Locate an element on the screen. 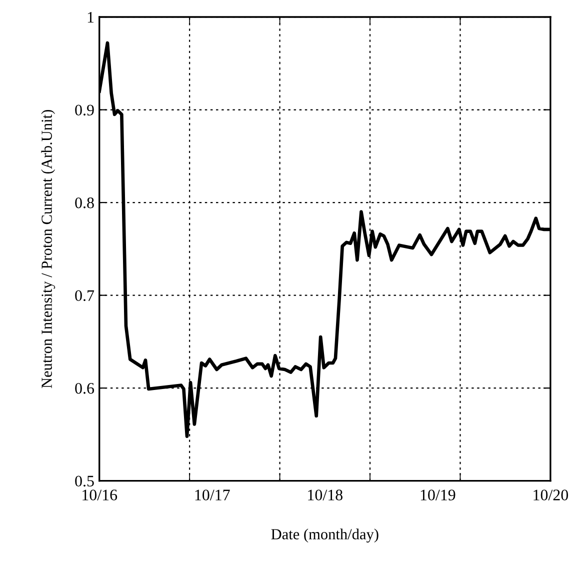 Image resolution: width=571 pixels, height=567 pixels. x-tick-label: 10/18 is located at coordinates (325, 495).